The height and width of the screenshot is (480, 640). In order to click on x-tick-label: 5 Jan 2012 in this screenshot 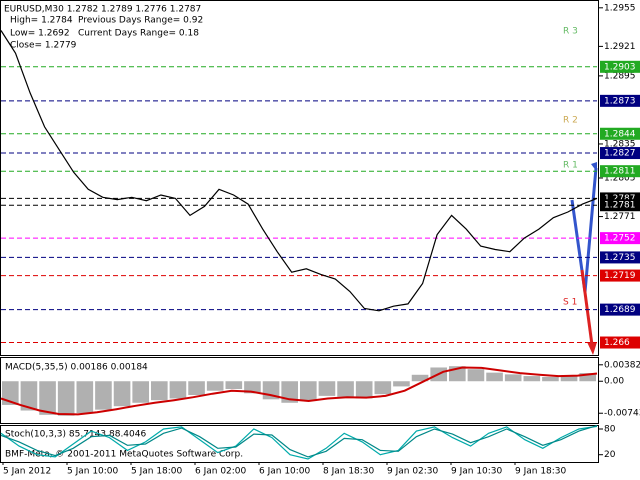, I will do `click(27, 472)`.